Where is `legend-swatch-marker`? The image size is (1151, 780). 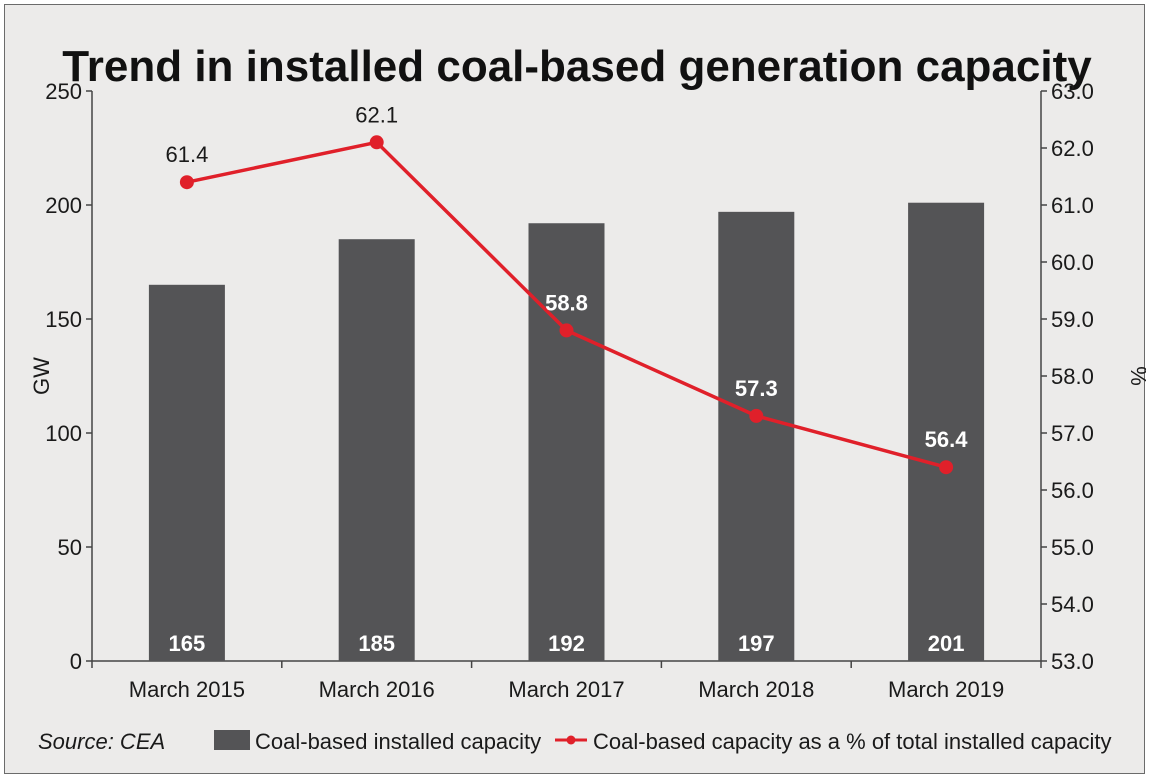 legend-swatch-marker is located at coordinates (571, 740).